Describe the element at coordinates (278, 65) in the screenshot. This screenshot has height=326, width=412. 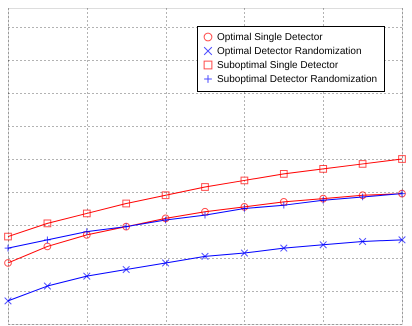
I see `legend-label: Suboptimal Single Detector` at that location.